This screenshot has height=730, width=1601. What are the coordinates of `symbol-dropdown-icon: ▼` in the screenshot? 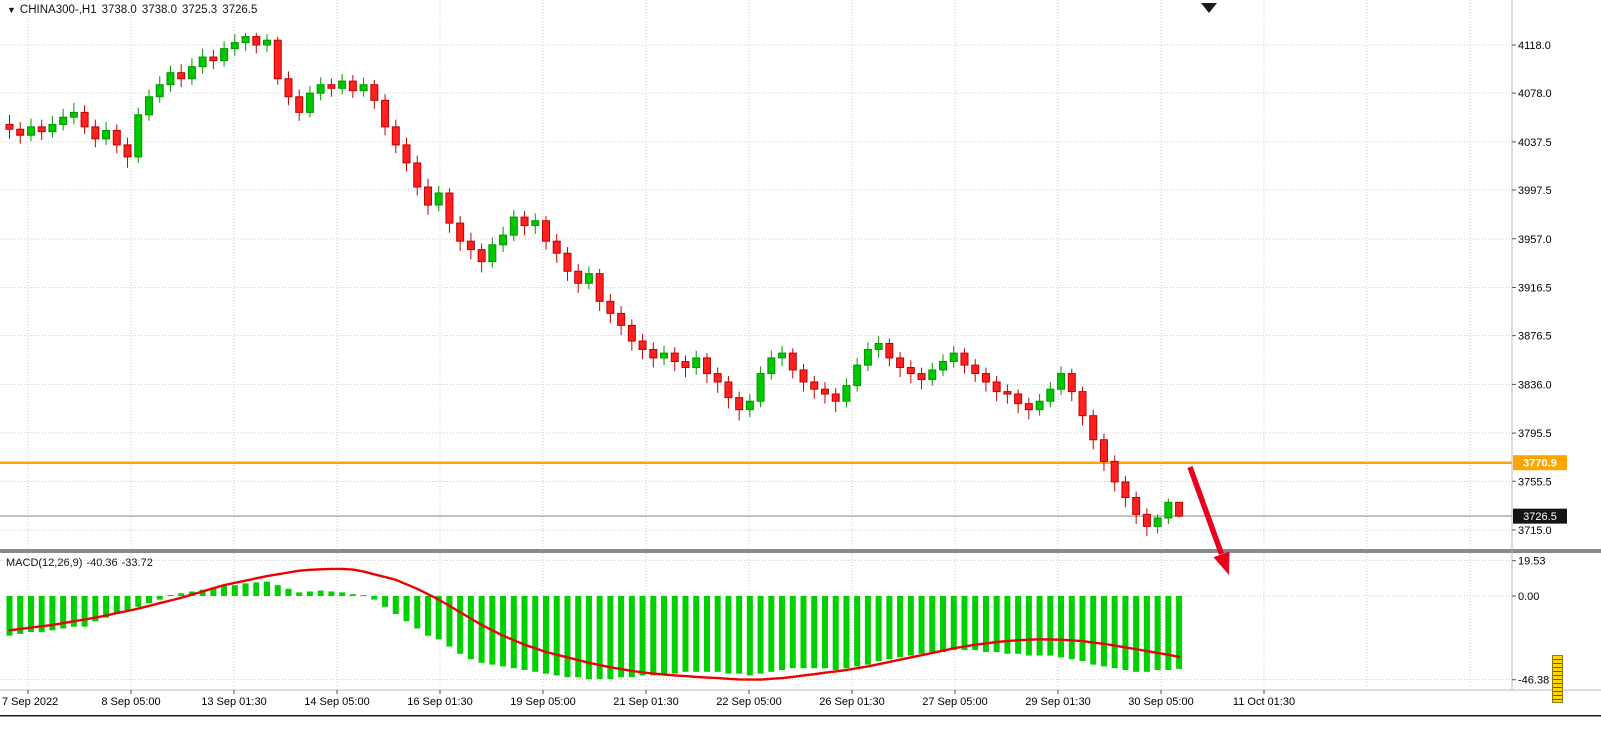 It's located at (11, 10).